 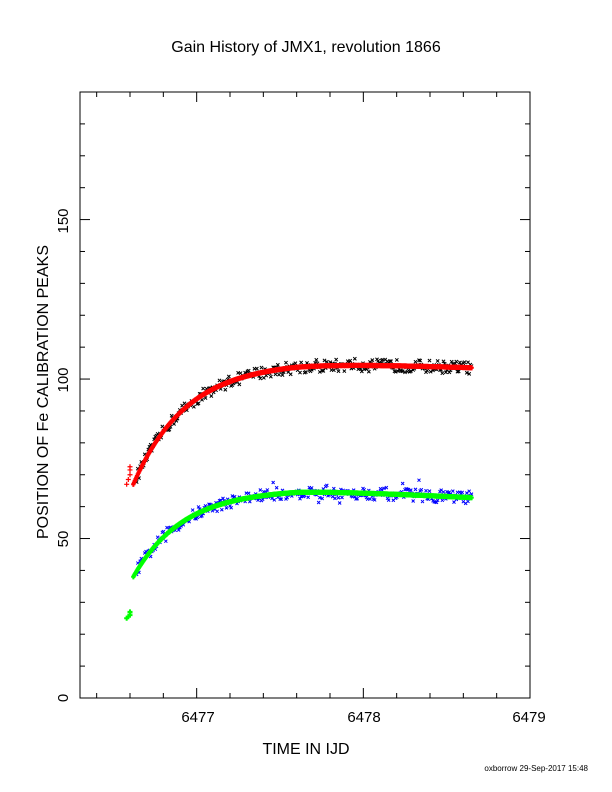 What do you see at coordinates (306, 47) in the screenshot?
I see `chart-title: Gain History of JMX1, revolution 1866` at bounding box center [306, 47].